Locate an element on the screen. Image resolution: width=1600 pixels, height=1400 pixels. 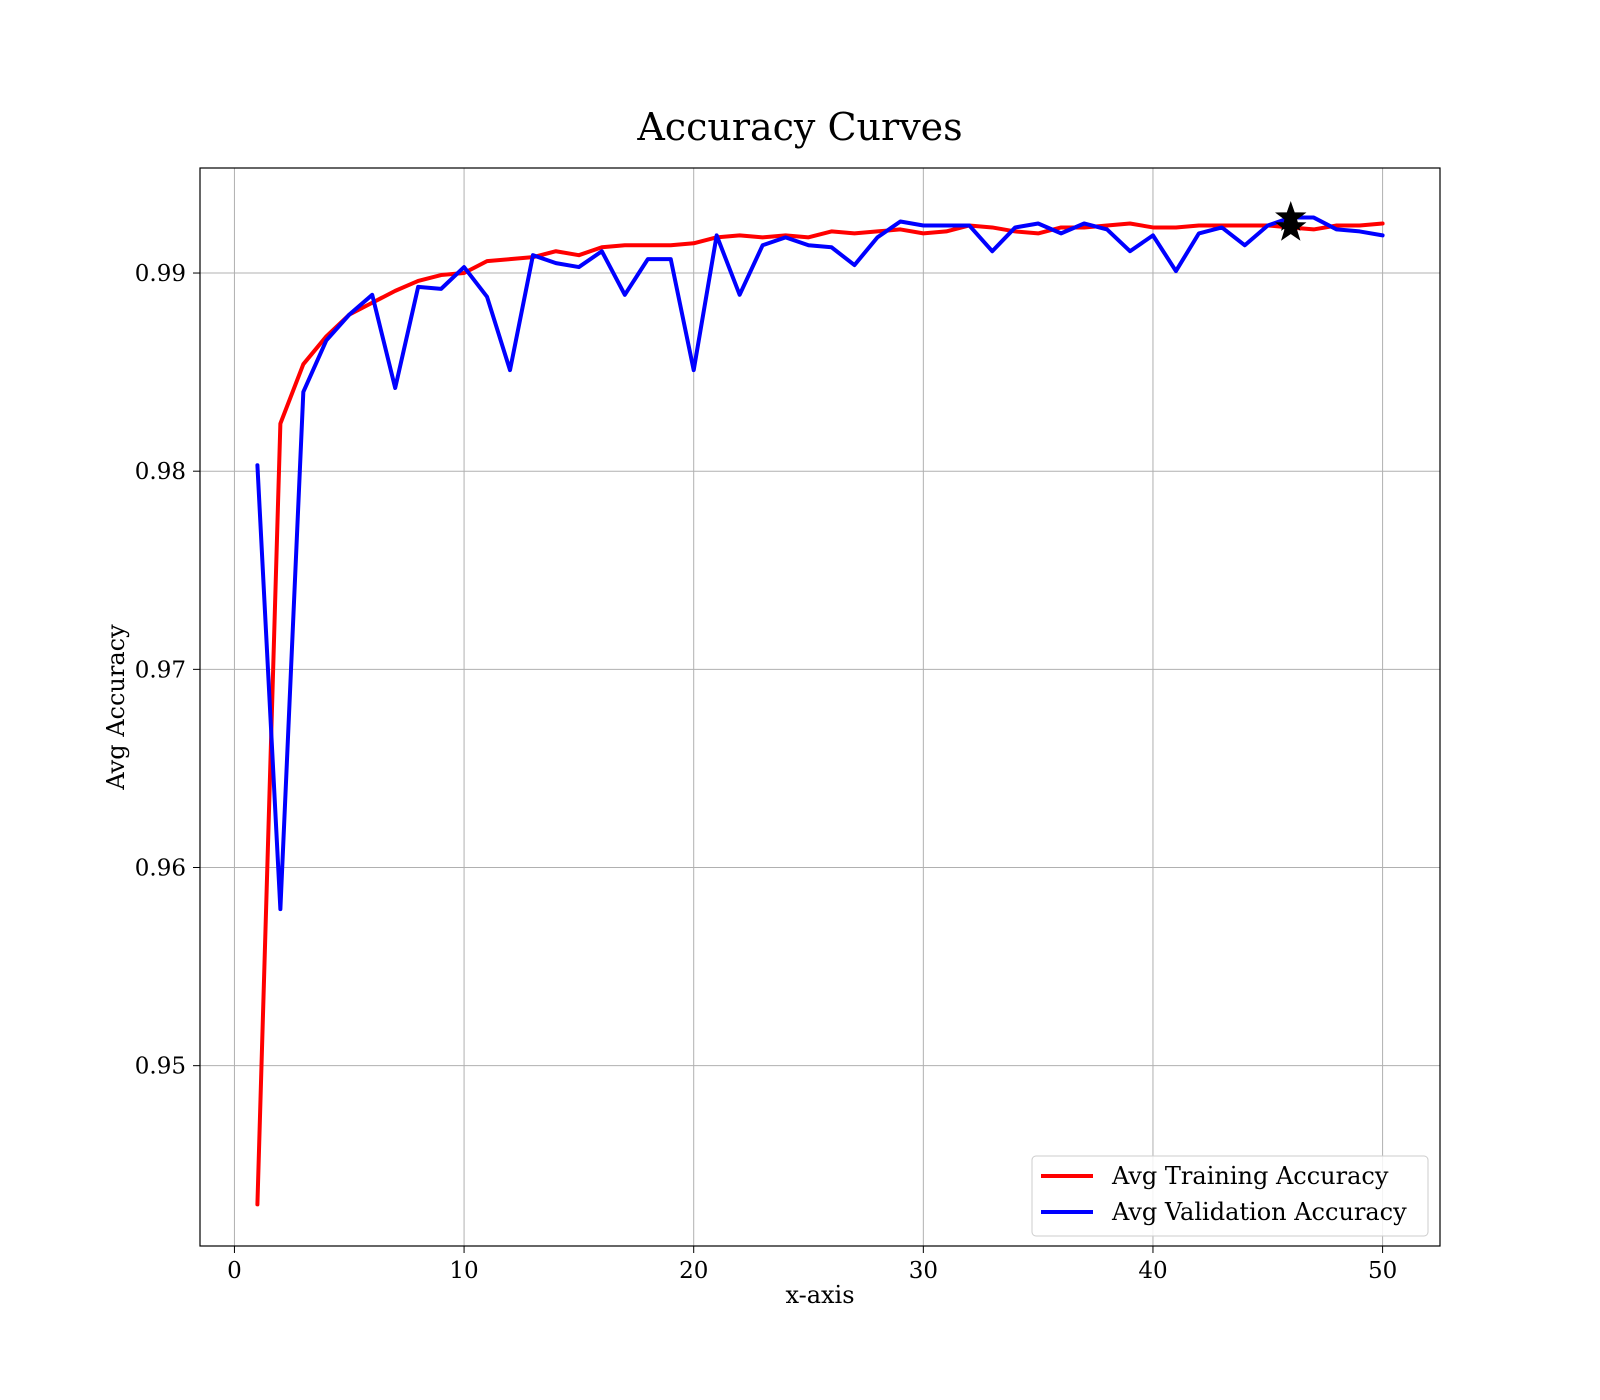
y-tick-label: 0.99 is located at coordinates (160, 274).